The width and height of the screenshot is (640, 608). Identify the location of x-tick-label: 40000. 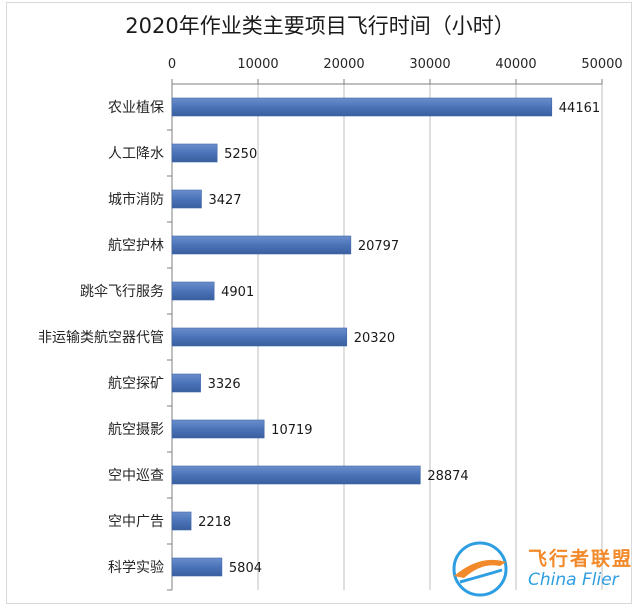
(515, 64).